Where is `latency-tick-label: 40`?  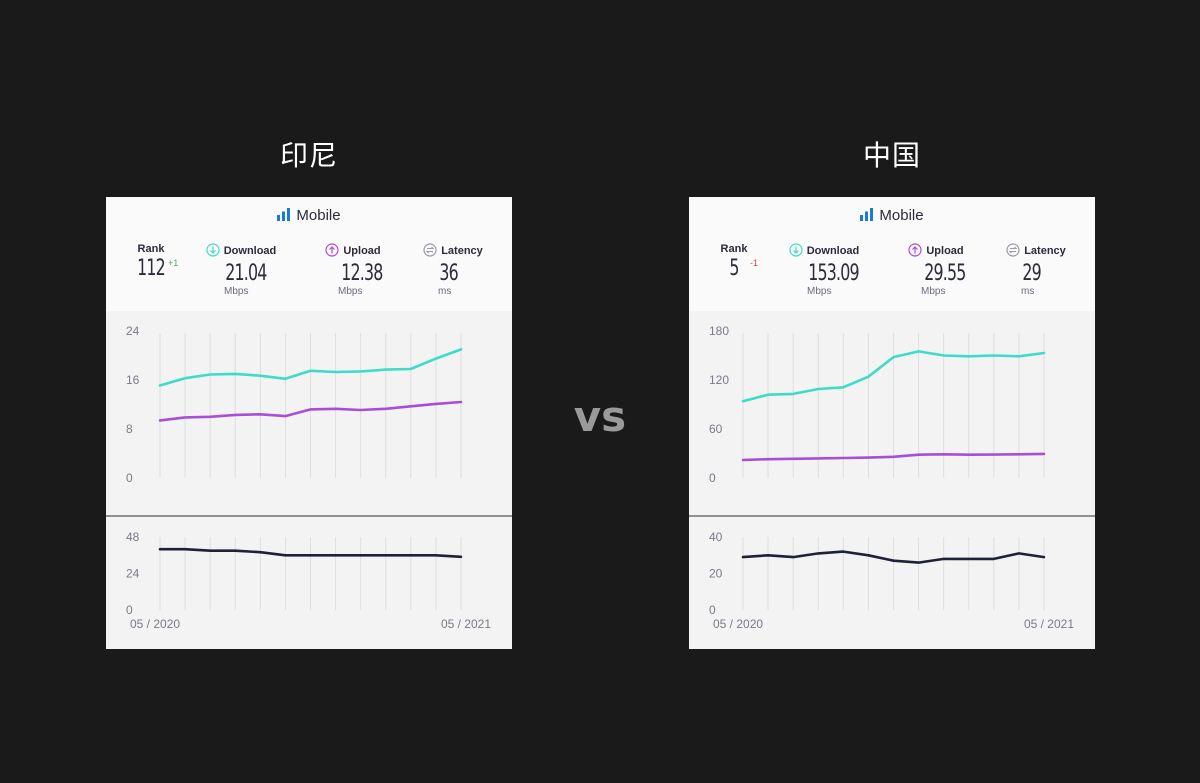
latency-tick-label: 40 is located at coordinates (716, 537).